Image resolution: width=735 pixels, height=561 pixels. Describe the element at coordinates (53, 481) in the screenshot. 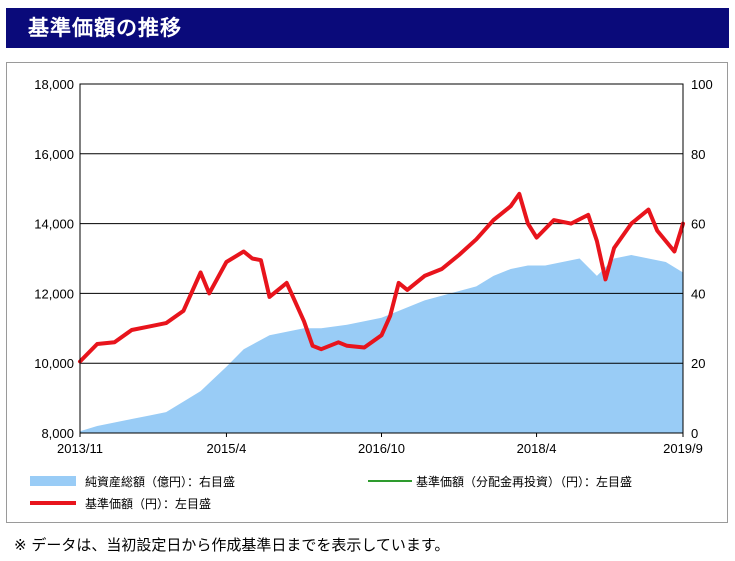

I see `legend-swatch-assets` at that location.